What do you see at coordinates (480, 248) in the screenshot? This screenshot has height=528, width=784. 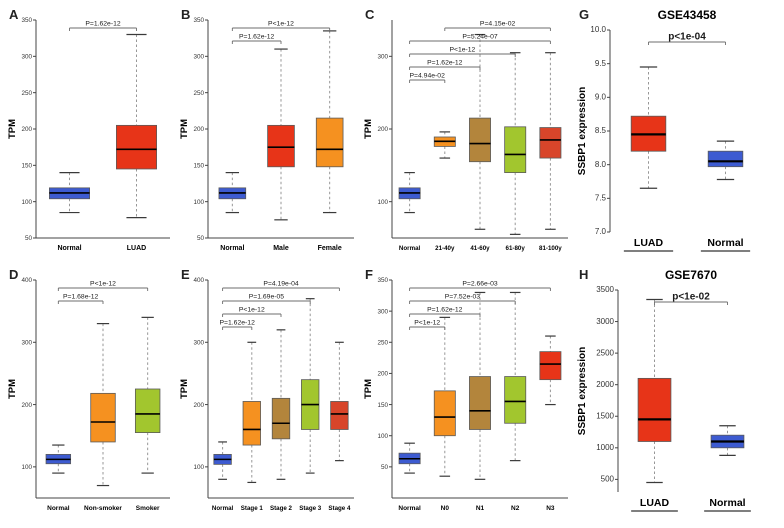 I see `category-label: 41-60y` at bounding box center [480, 248].